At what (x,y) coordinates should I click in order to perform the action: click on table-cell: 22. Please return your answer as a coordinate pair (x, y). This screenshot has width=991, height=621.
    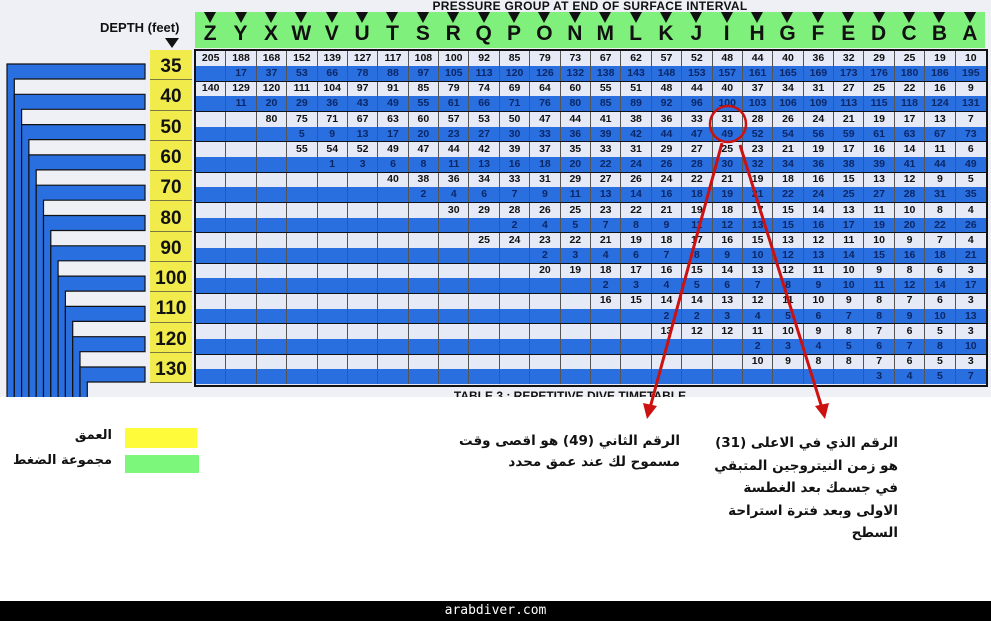
    Looking at the image, I should click on (697, 180).